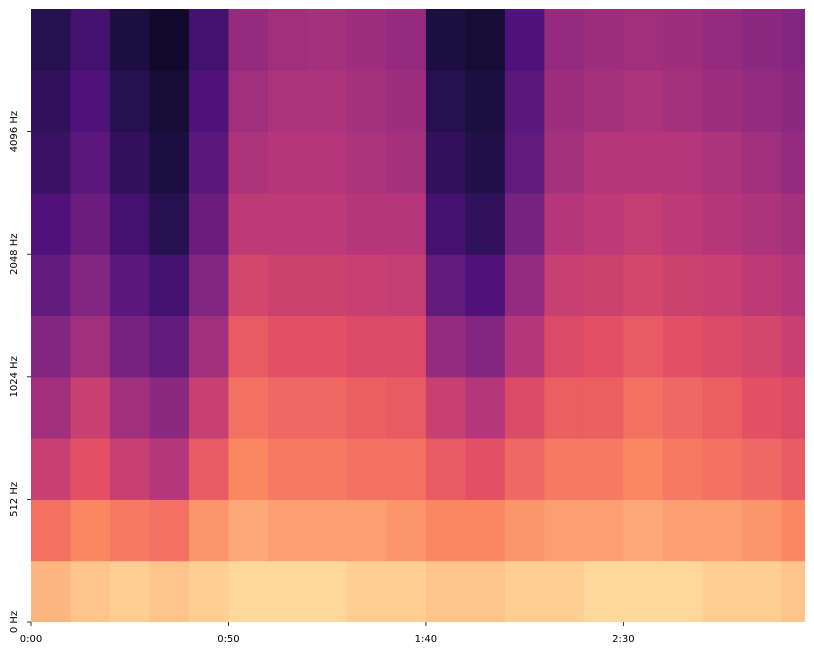 This screenshot has width=814, height=655. Describe the element at coordinates (14, 499) in the screenshot. I see `y-tick-label: 512 Hz` at that location.